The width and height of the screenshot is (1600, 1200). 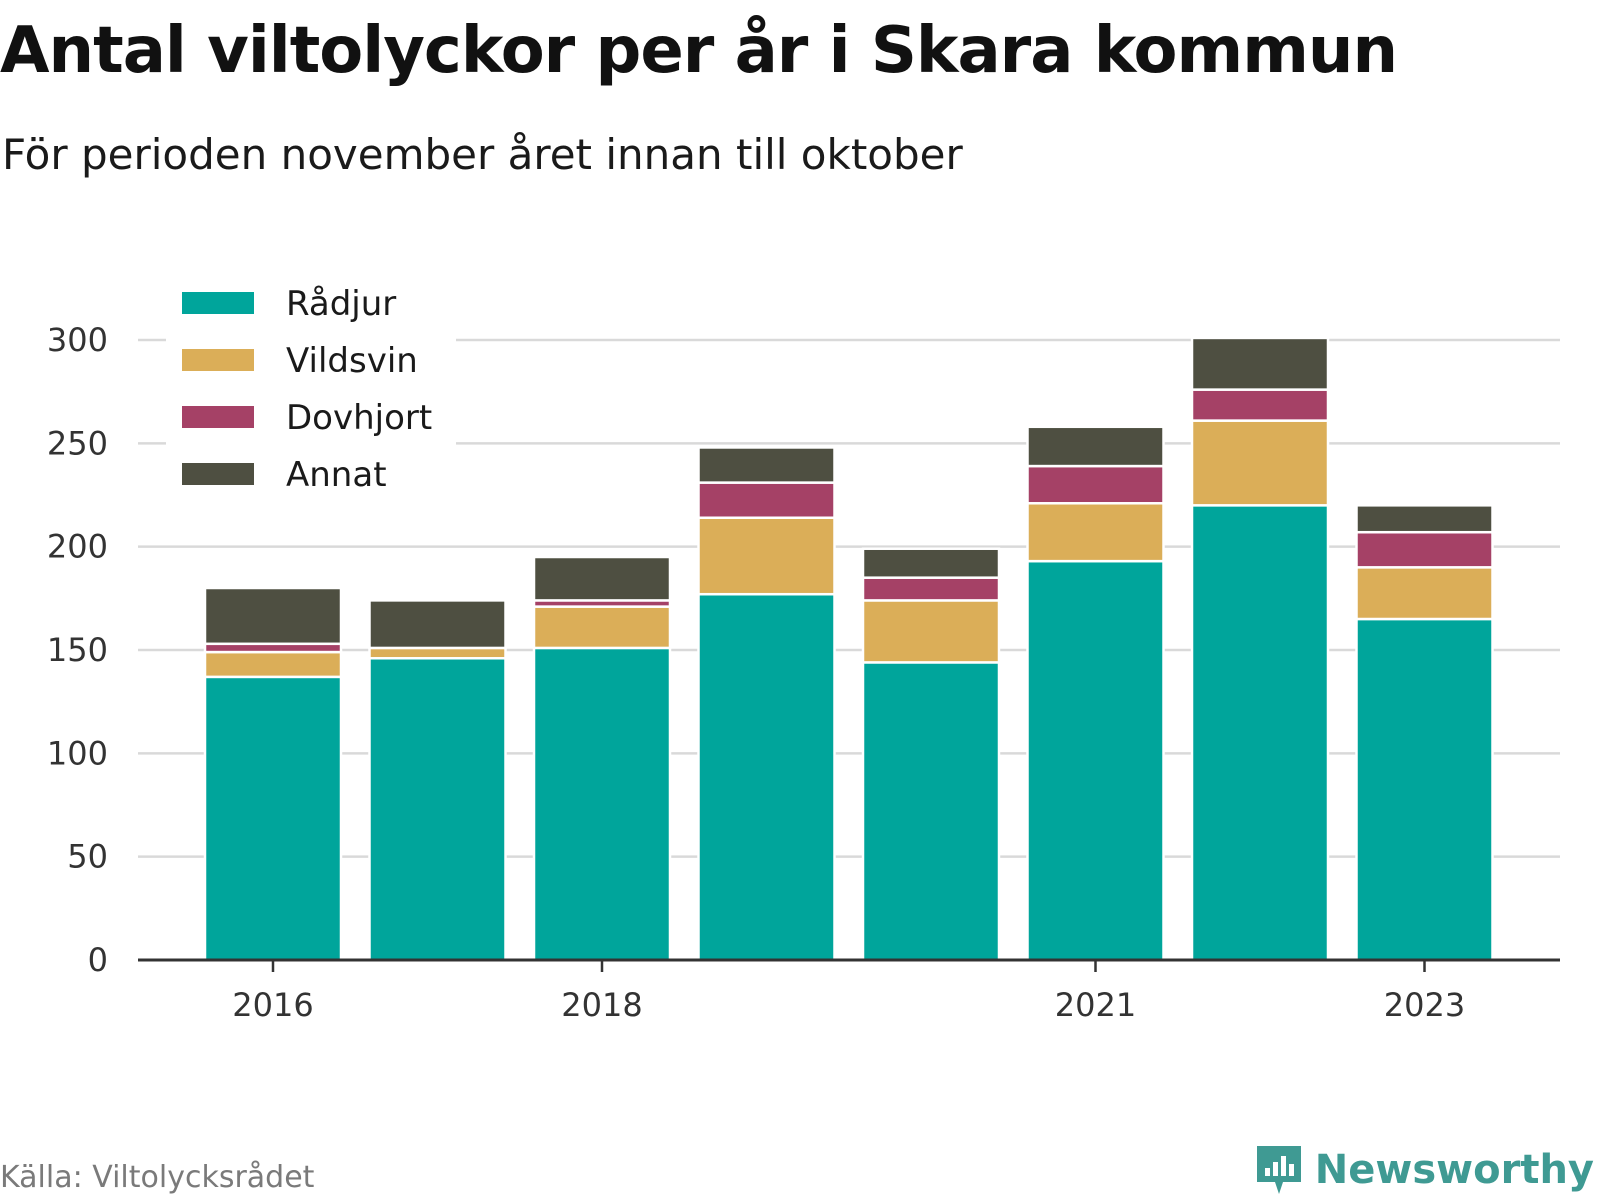 What do you see at coordinates (311, 387) in the screenshot?
I see `legend: Rådjur Vildsvin Dovhjort Annat` at bounding box center [311, 387].